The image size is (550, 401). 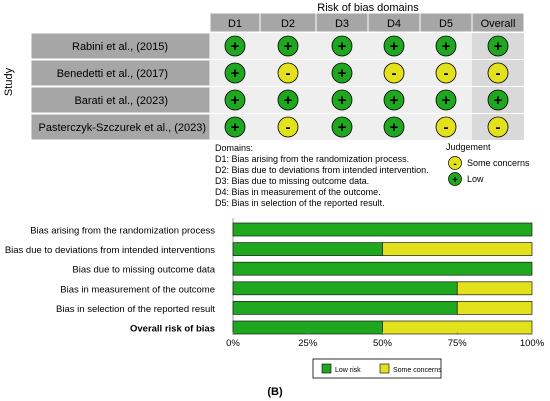 I want to click on low-risk-legend-swatch, so click(x=326, y=368).